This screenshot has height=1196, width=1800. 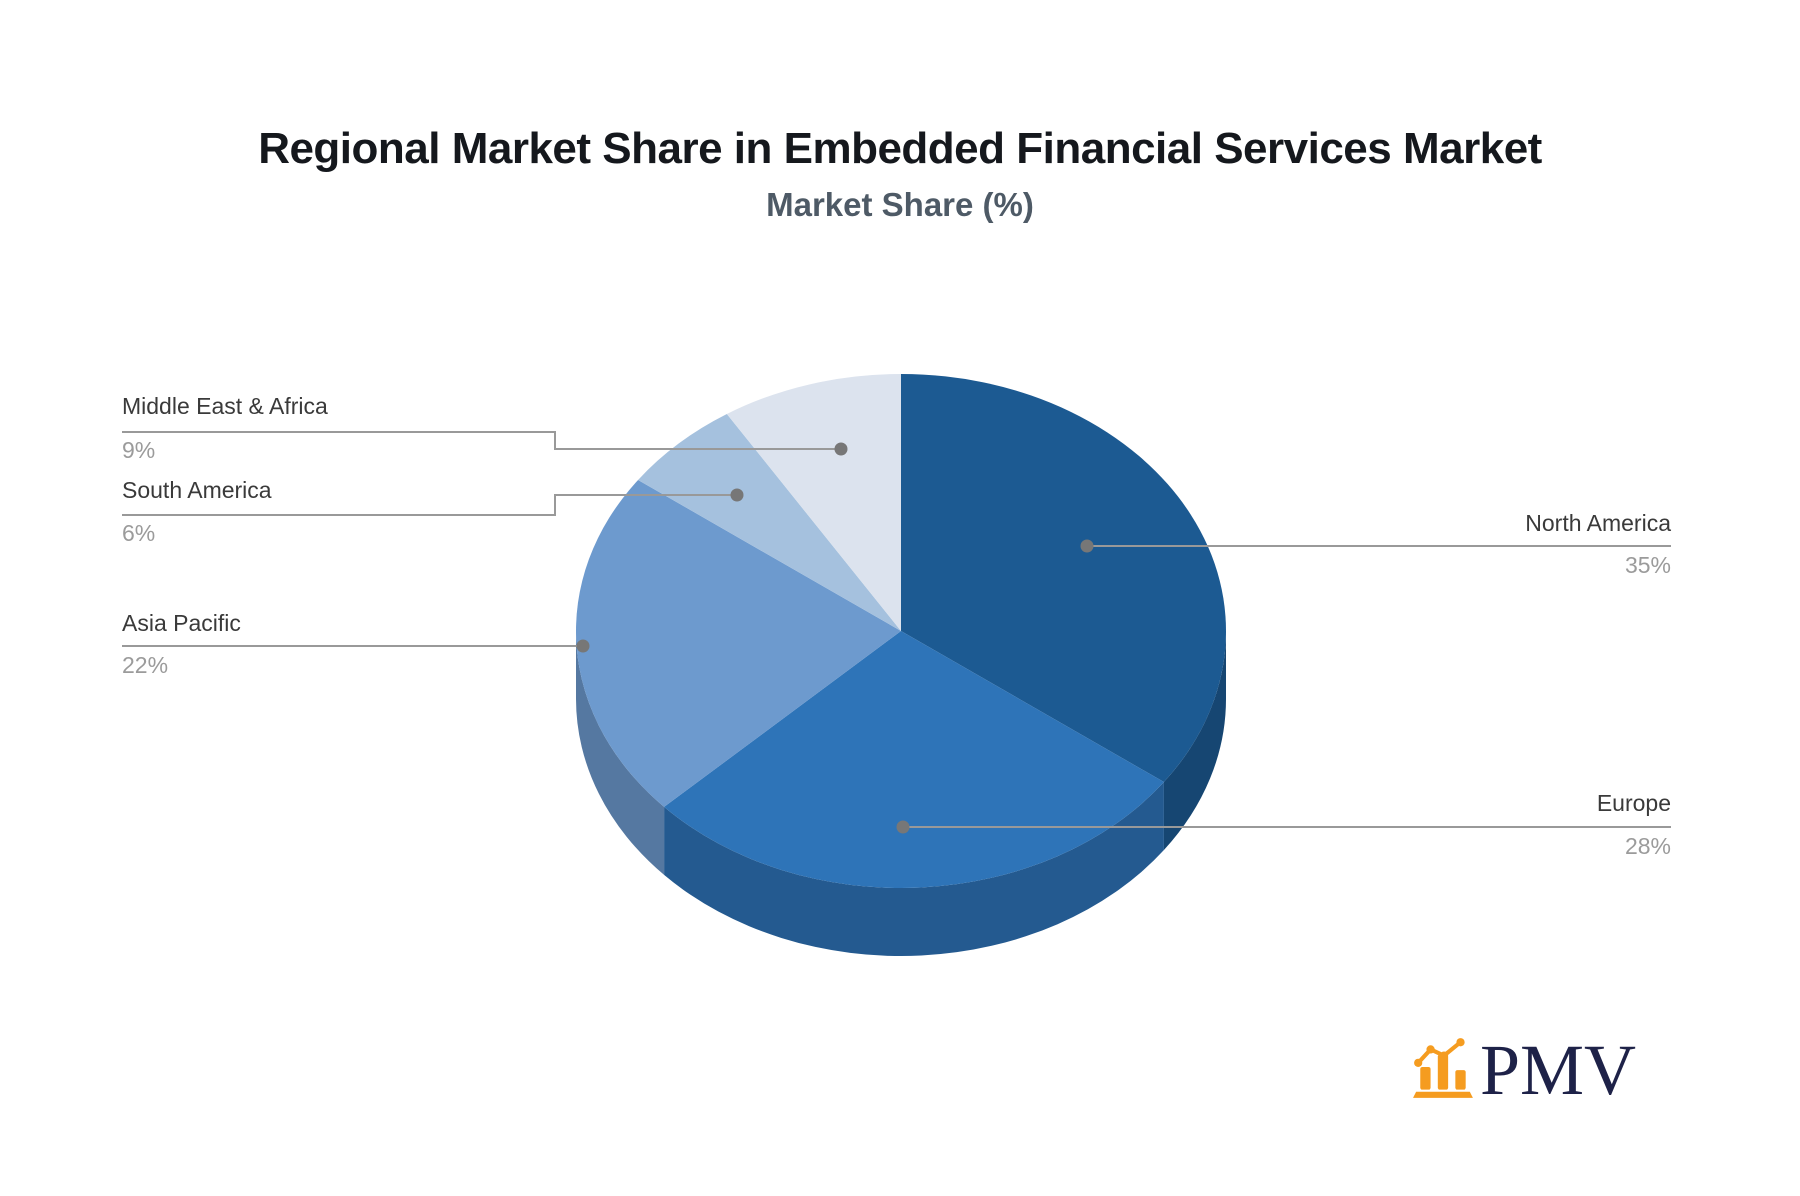 I want to click on label-middle-east-africa: Middle East & Africa, so click(x=225, y=406).